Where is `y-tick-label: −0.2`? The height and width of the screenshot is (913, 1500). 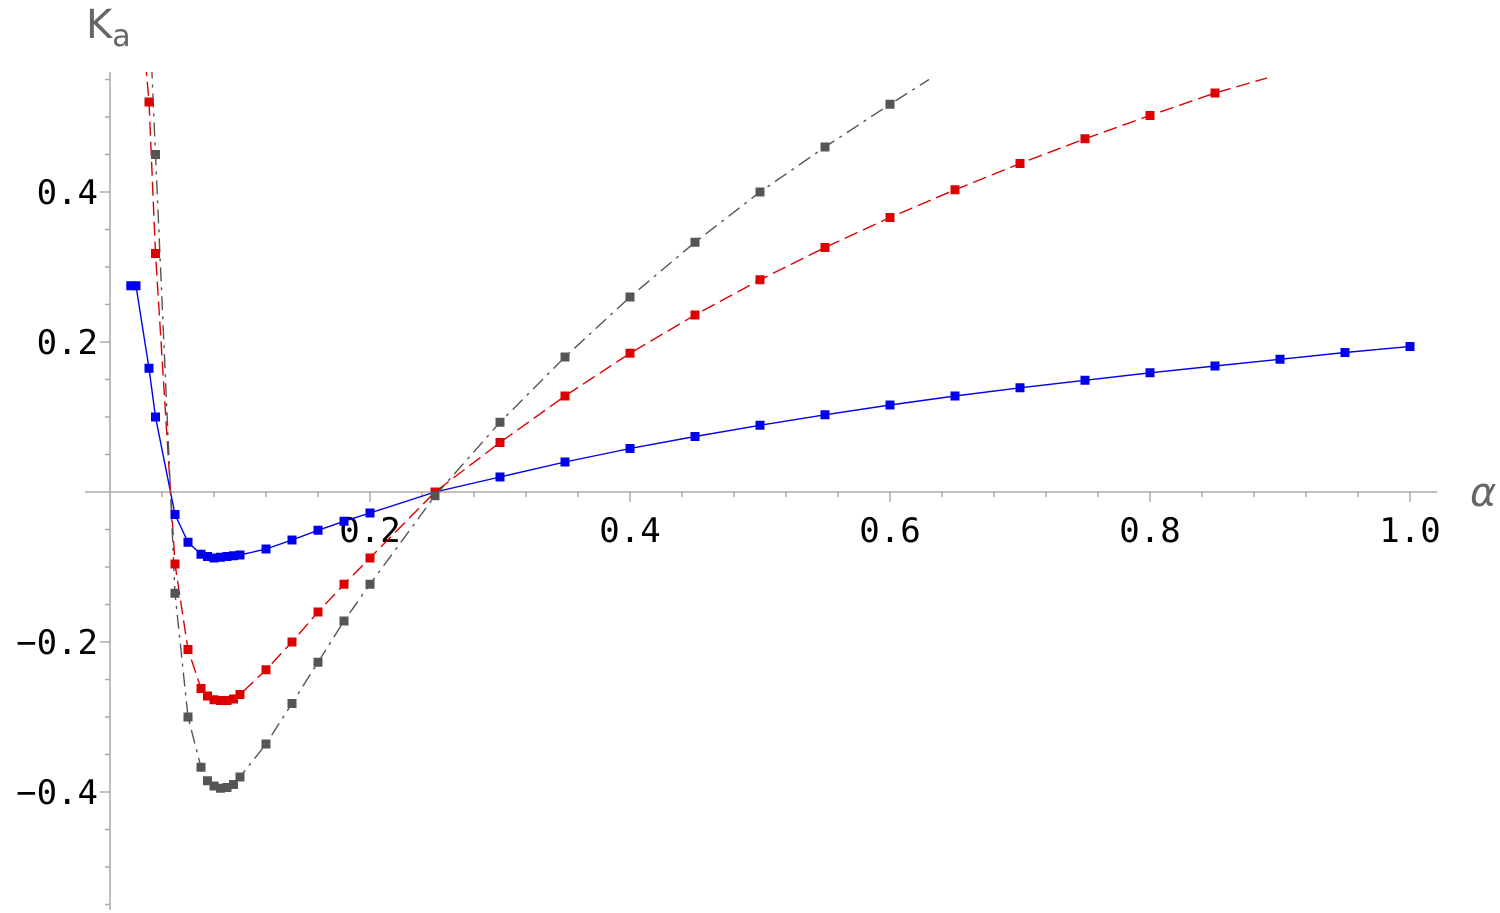 y-tick-label: −0.2 is located at coordinates (57, 643).